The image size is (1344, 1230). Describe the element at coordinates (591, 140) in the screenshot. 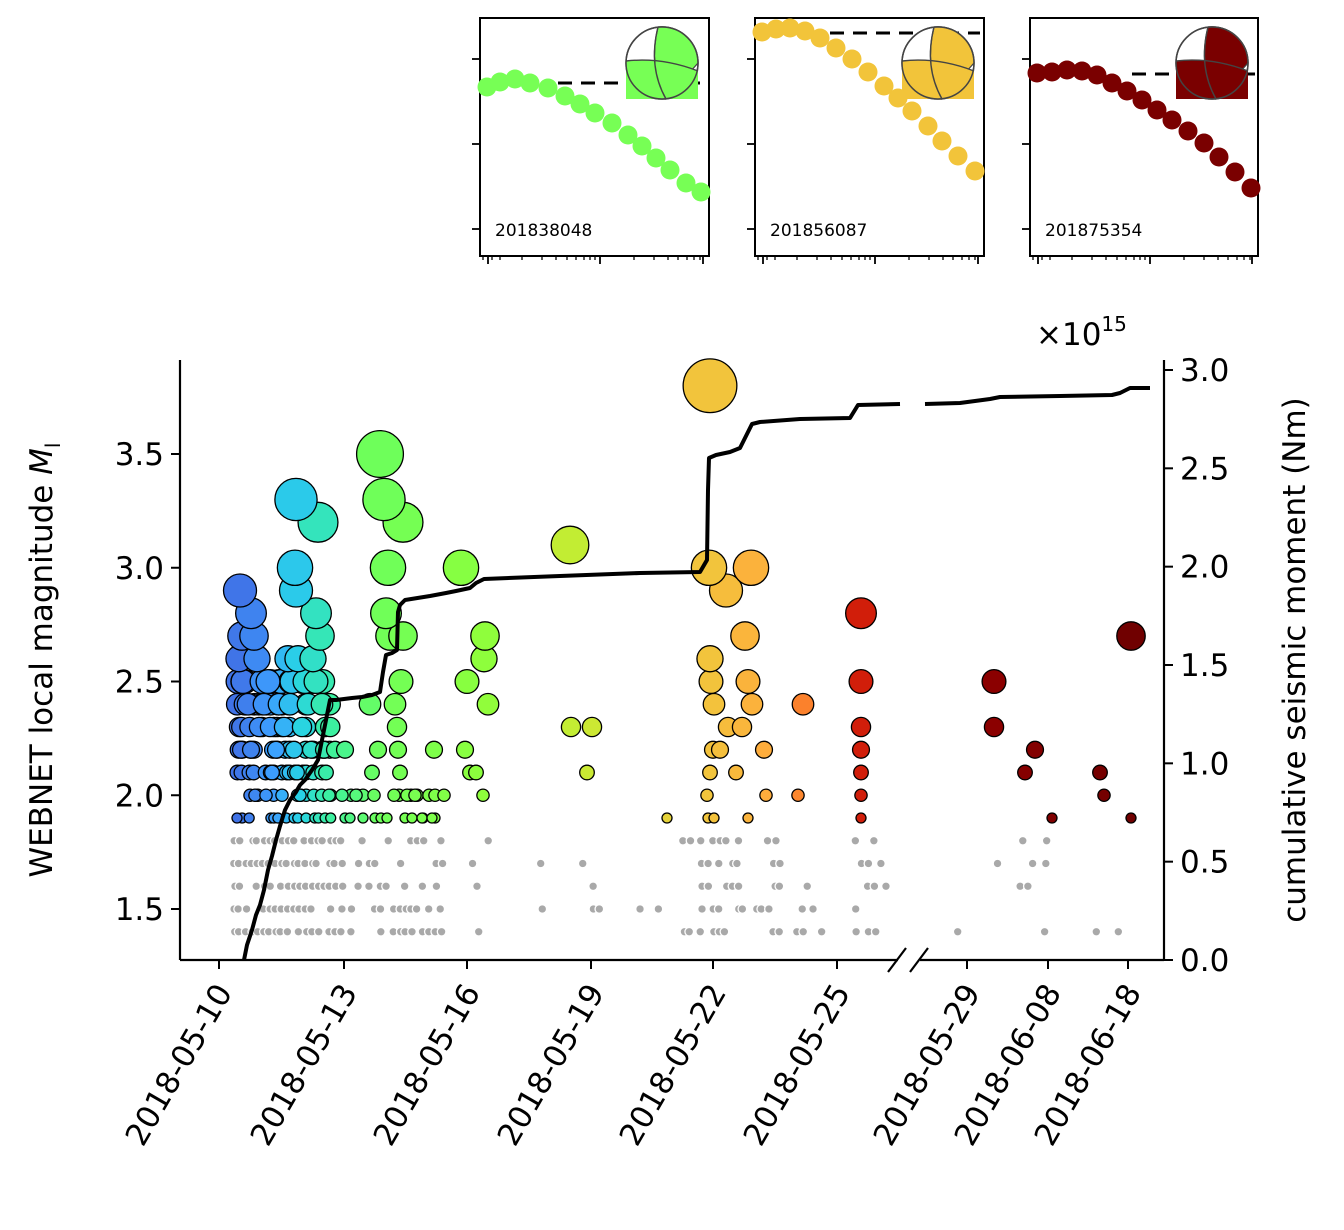

I see `inset-panel: 201838048` at that location.